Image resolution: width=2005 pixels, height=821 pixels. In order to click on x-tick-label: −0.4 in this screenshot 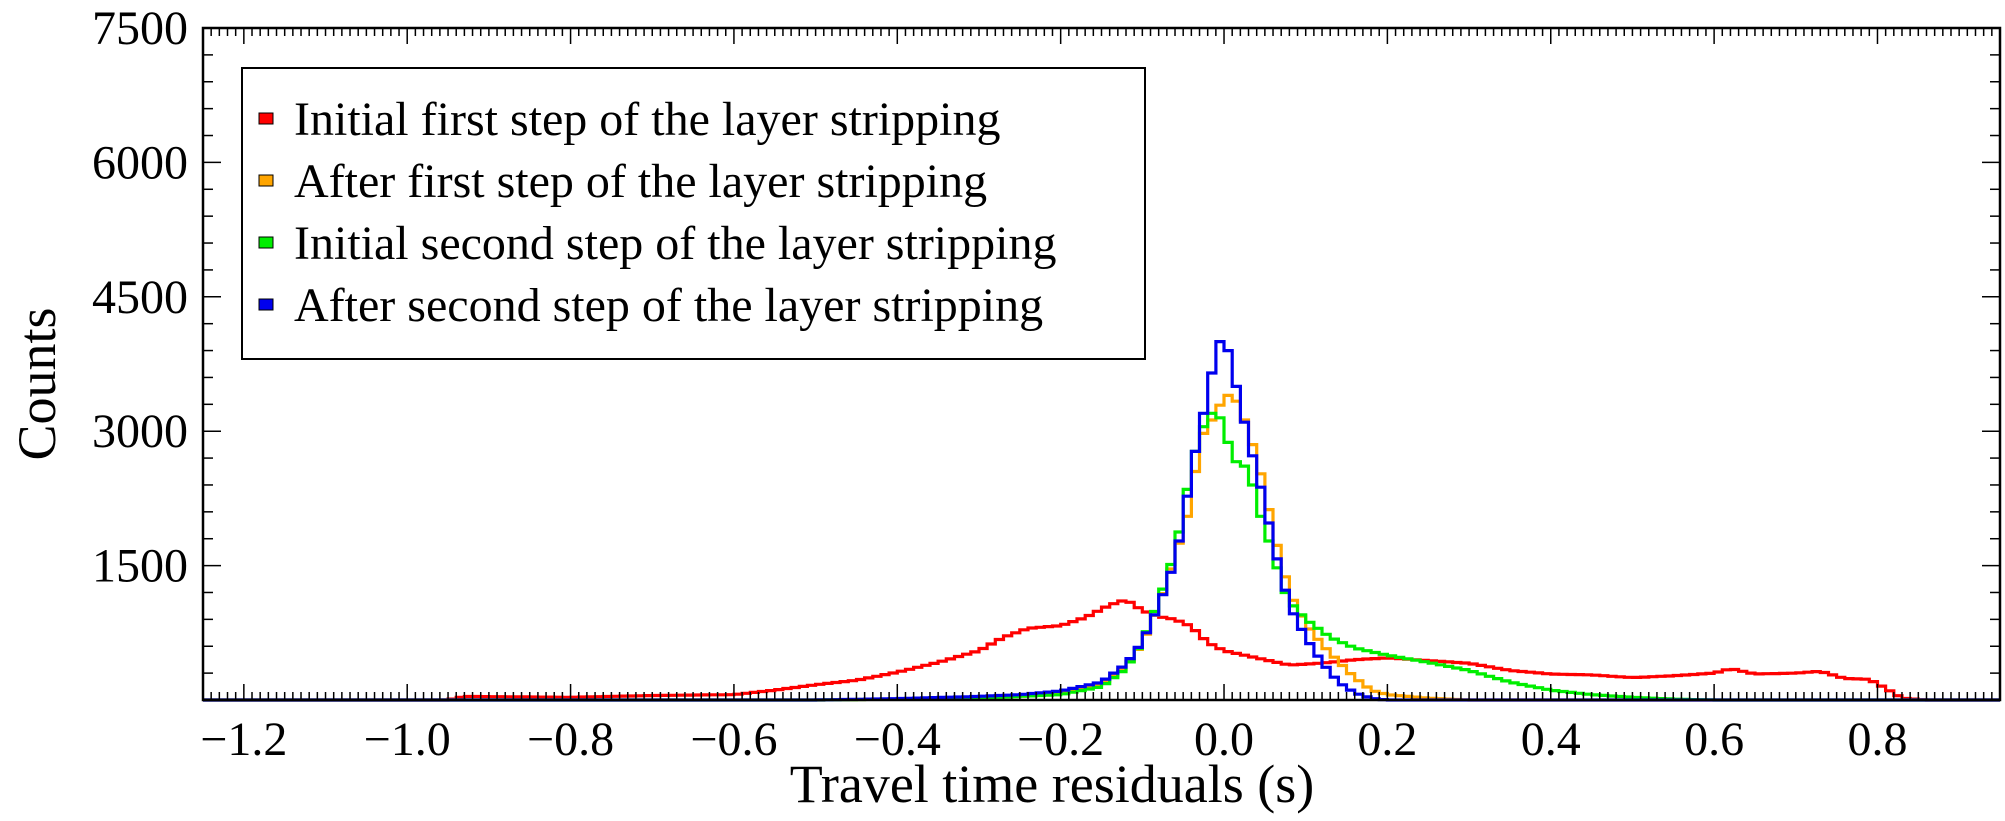, I will do `click(897, 739)`.